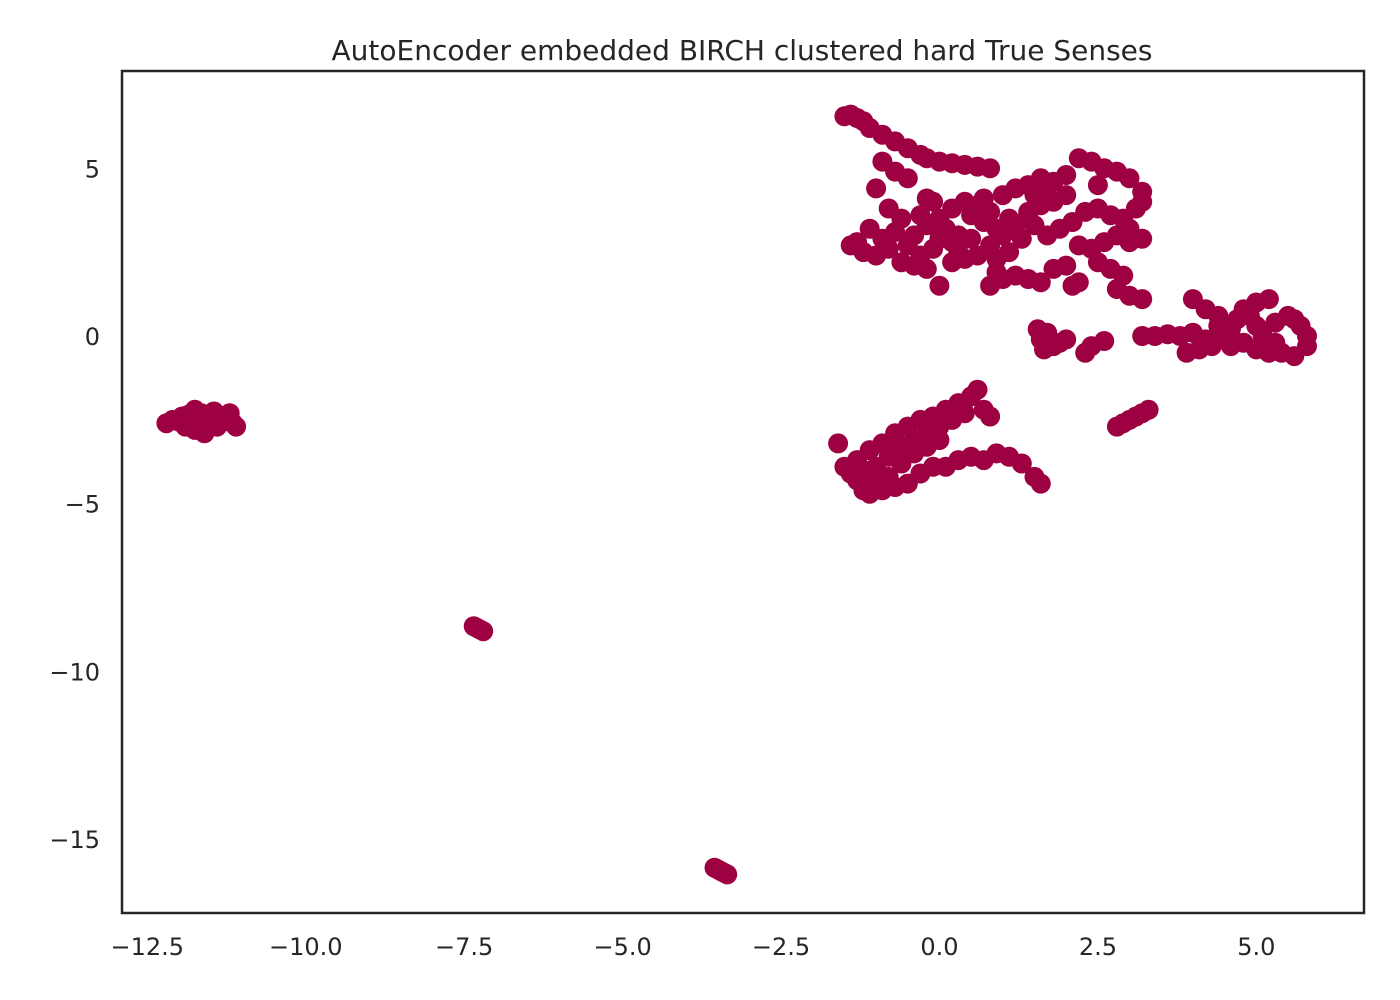 This screenshot has height=1000, width=1400. Describe the element at coordinates (939, 947) in the screenshot. I see `x-tick-label: 0.0` at that location.